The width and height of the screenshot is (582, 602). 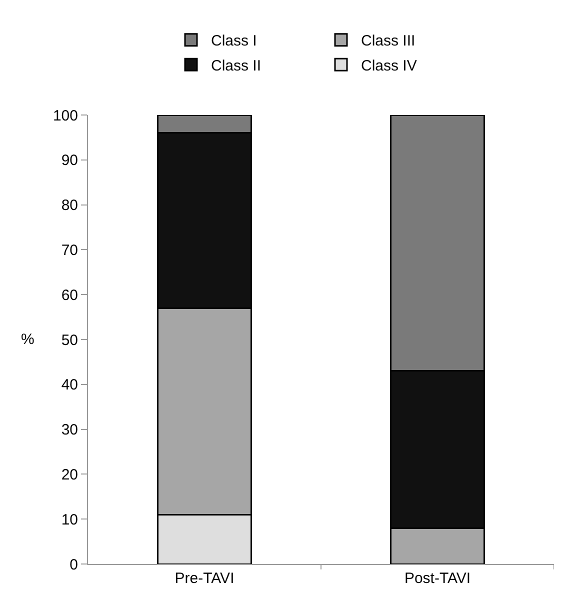 What do you see at coordinates (27, 339) in the screenshot?
I see `y-axis-title: %` at bounding box center [27, 339].